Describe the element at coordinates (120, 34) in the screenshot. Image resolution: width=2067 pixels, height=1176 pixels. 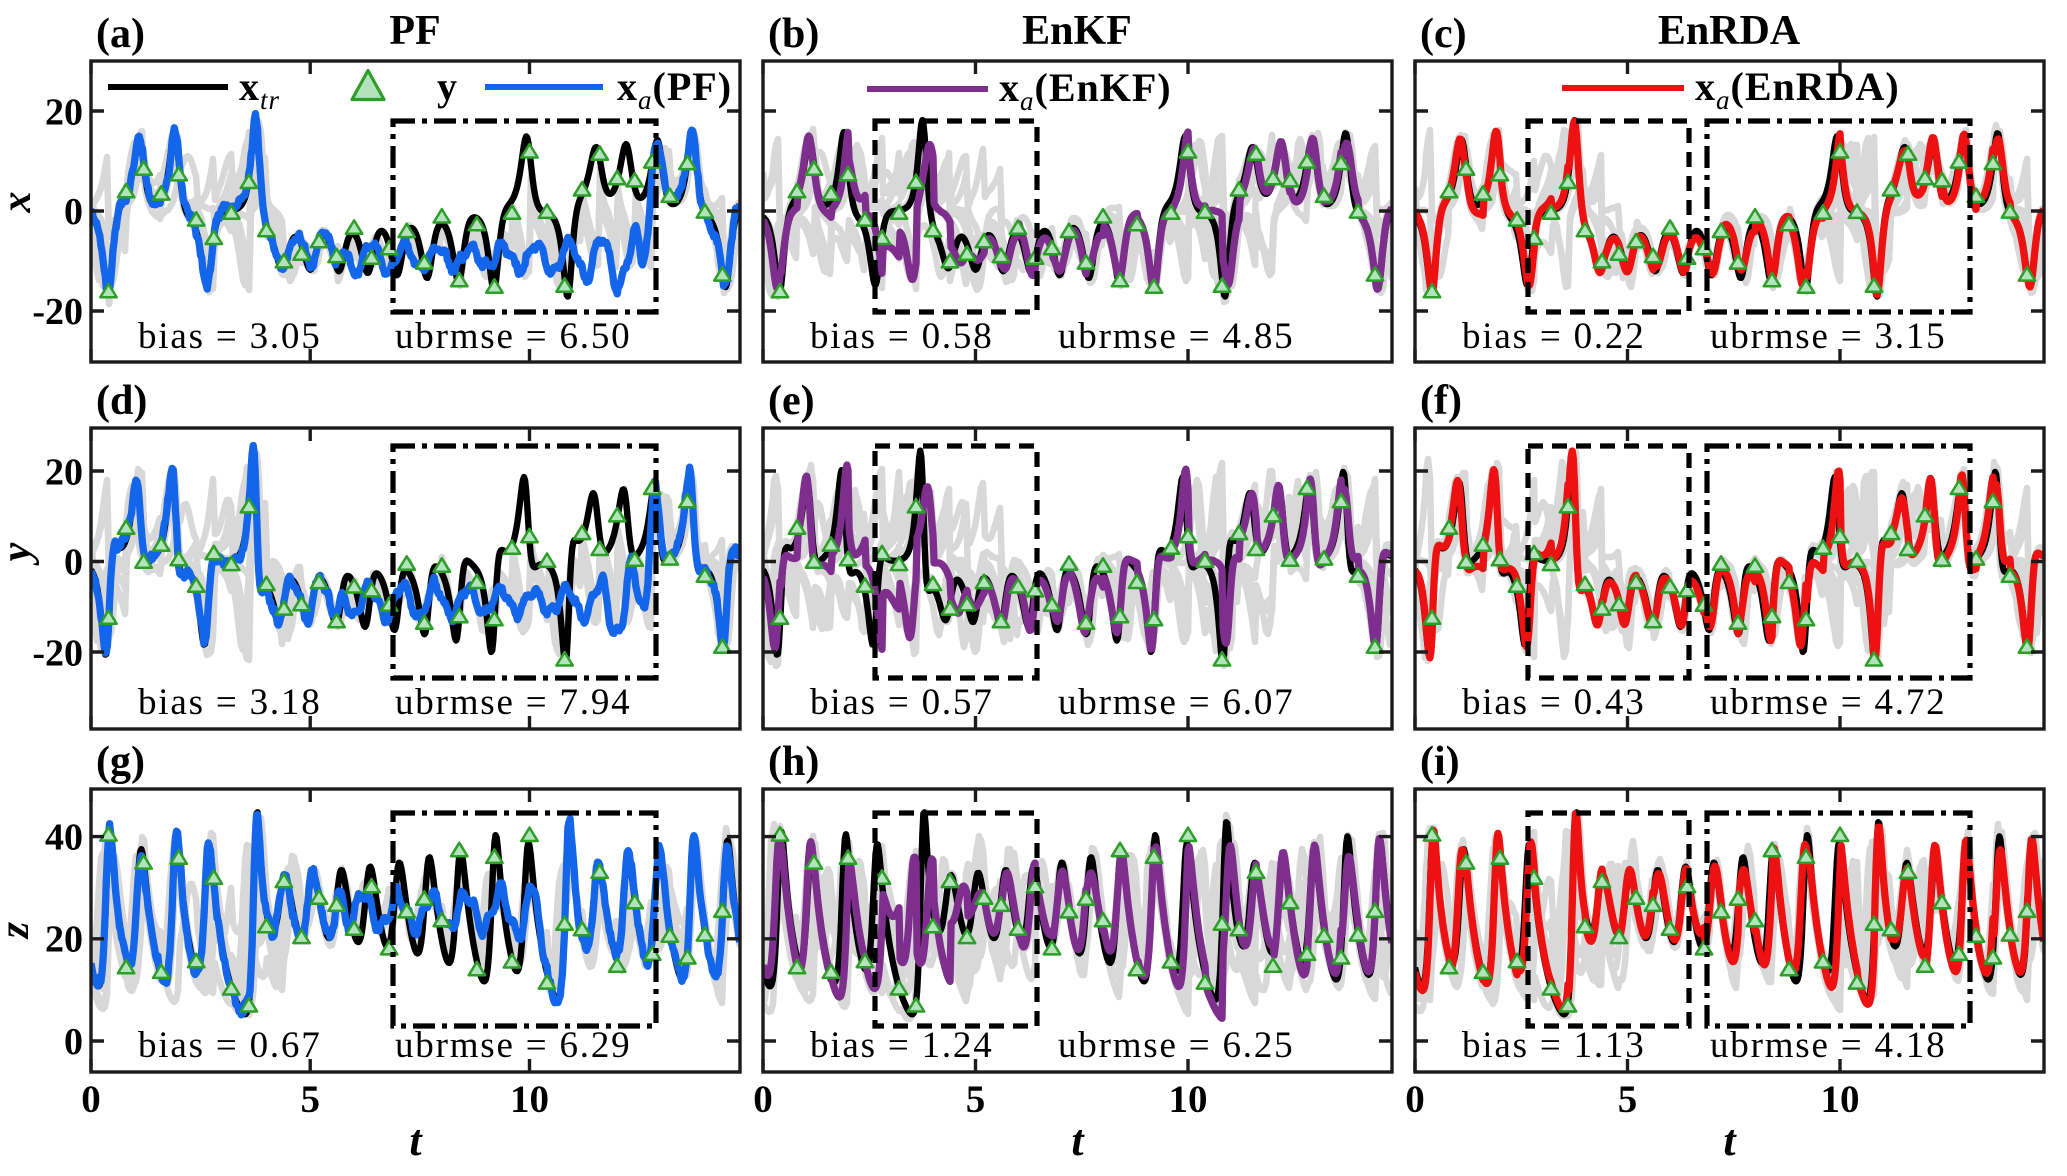
I see `svg-text: (a)` at that location.